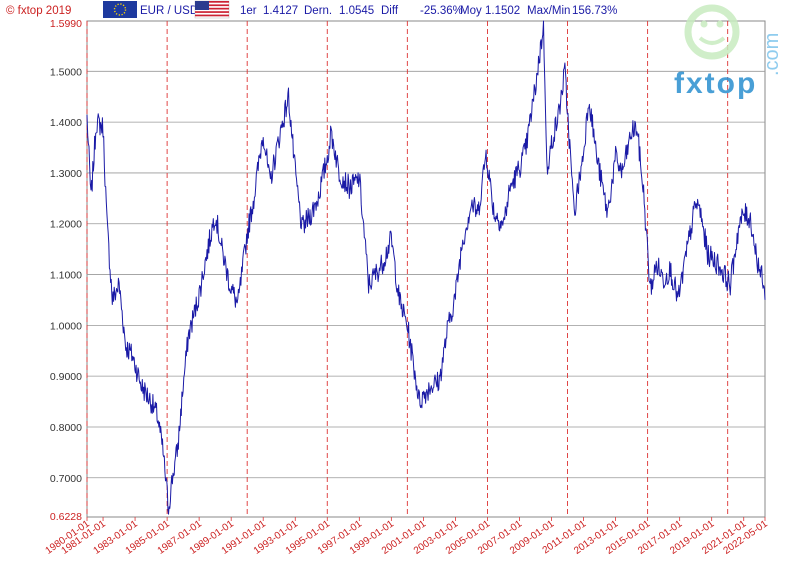  Describe the element at coordinates (66, 326) in the screenshot. I see `y-tick-label: 1.0000` at that location.